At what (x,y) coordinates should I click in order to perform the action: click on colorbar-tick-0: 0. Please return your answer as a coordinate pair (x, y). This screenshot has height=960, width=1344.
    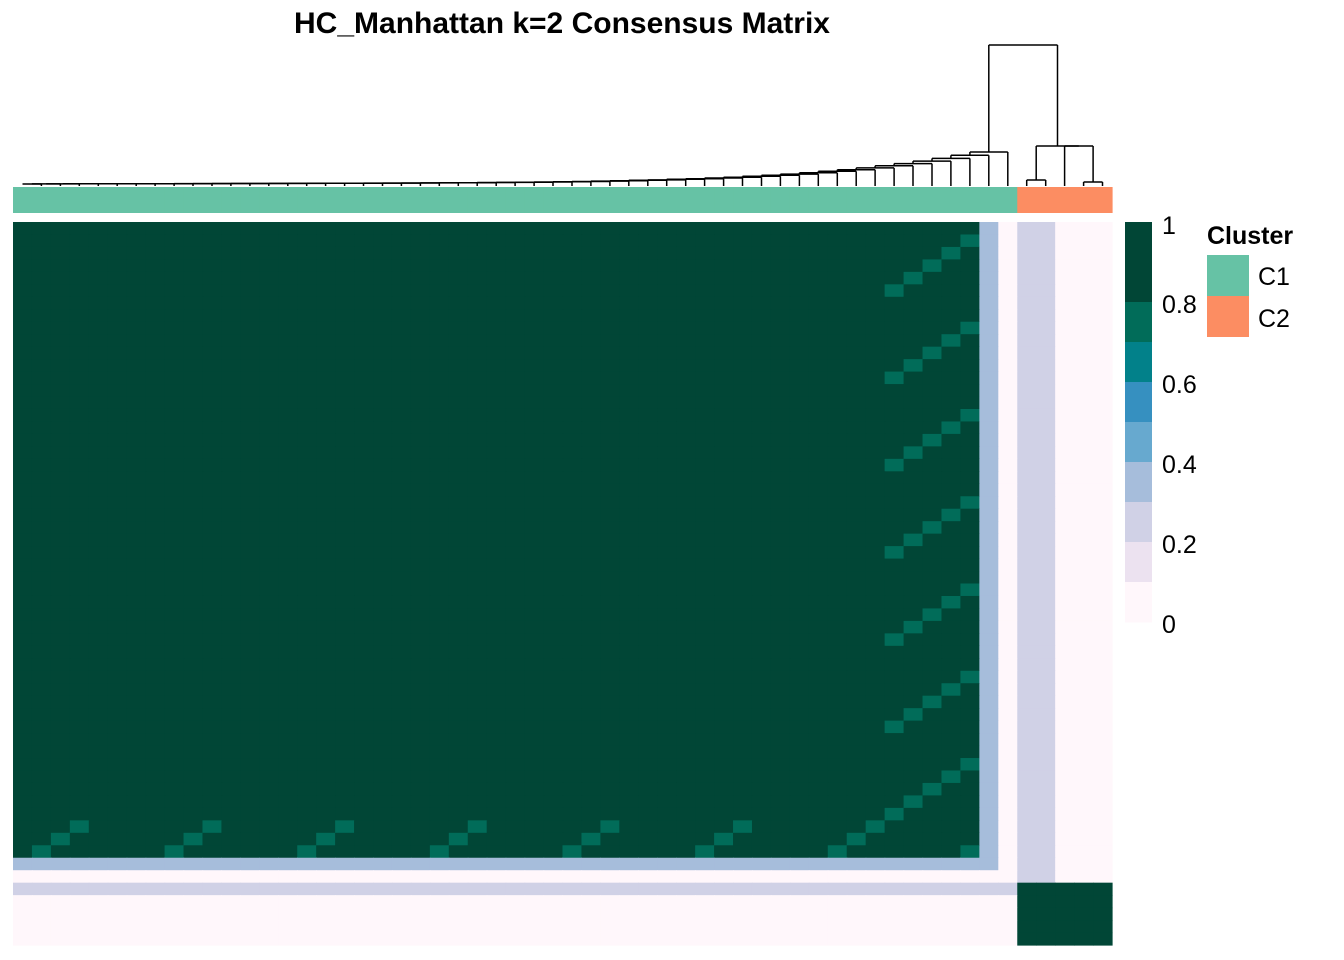
    Looking at the image, I should click on (1169, 625).